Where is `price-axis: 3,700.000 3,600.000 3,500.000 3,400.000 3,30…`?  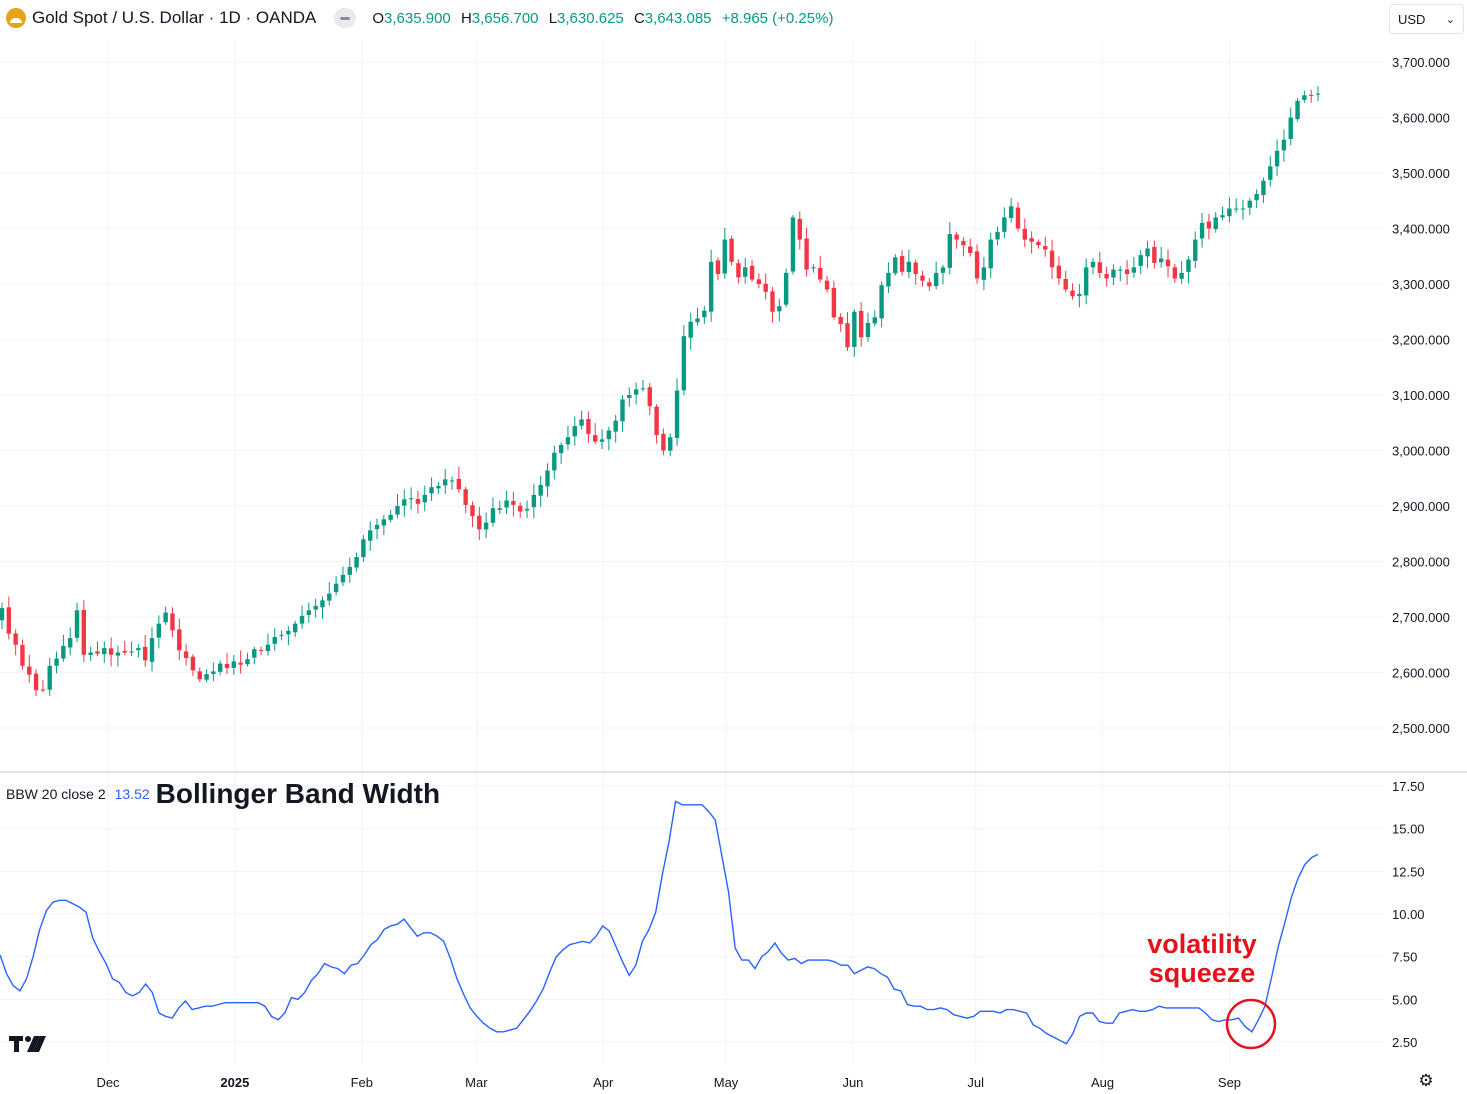 price-axis: 3,700.000 3,600.000 3,500.000 3,400.000 3,30… is located at coordinates (1421, 395).